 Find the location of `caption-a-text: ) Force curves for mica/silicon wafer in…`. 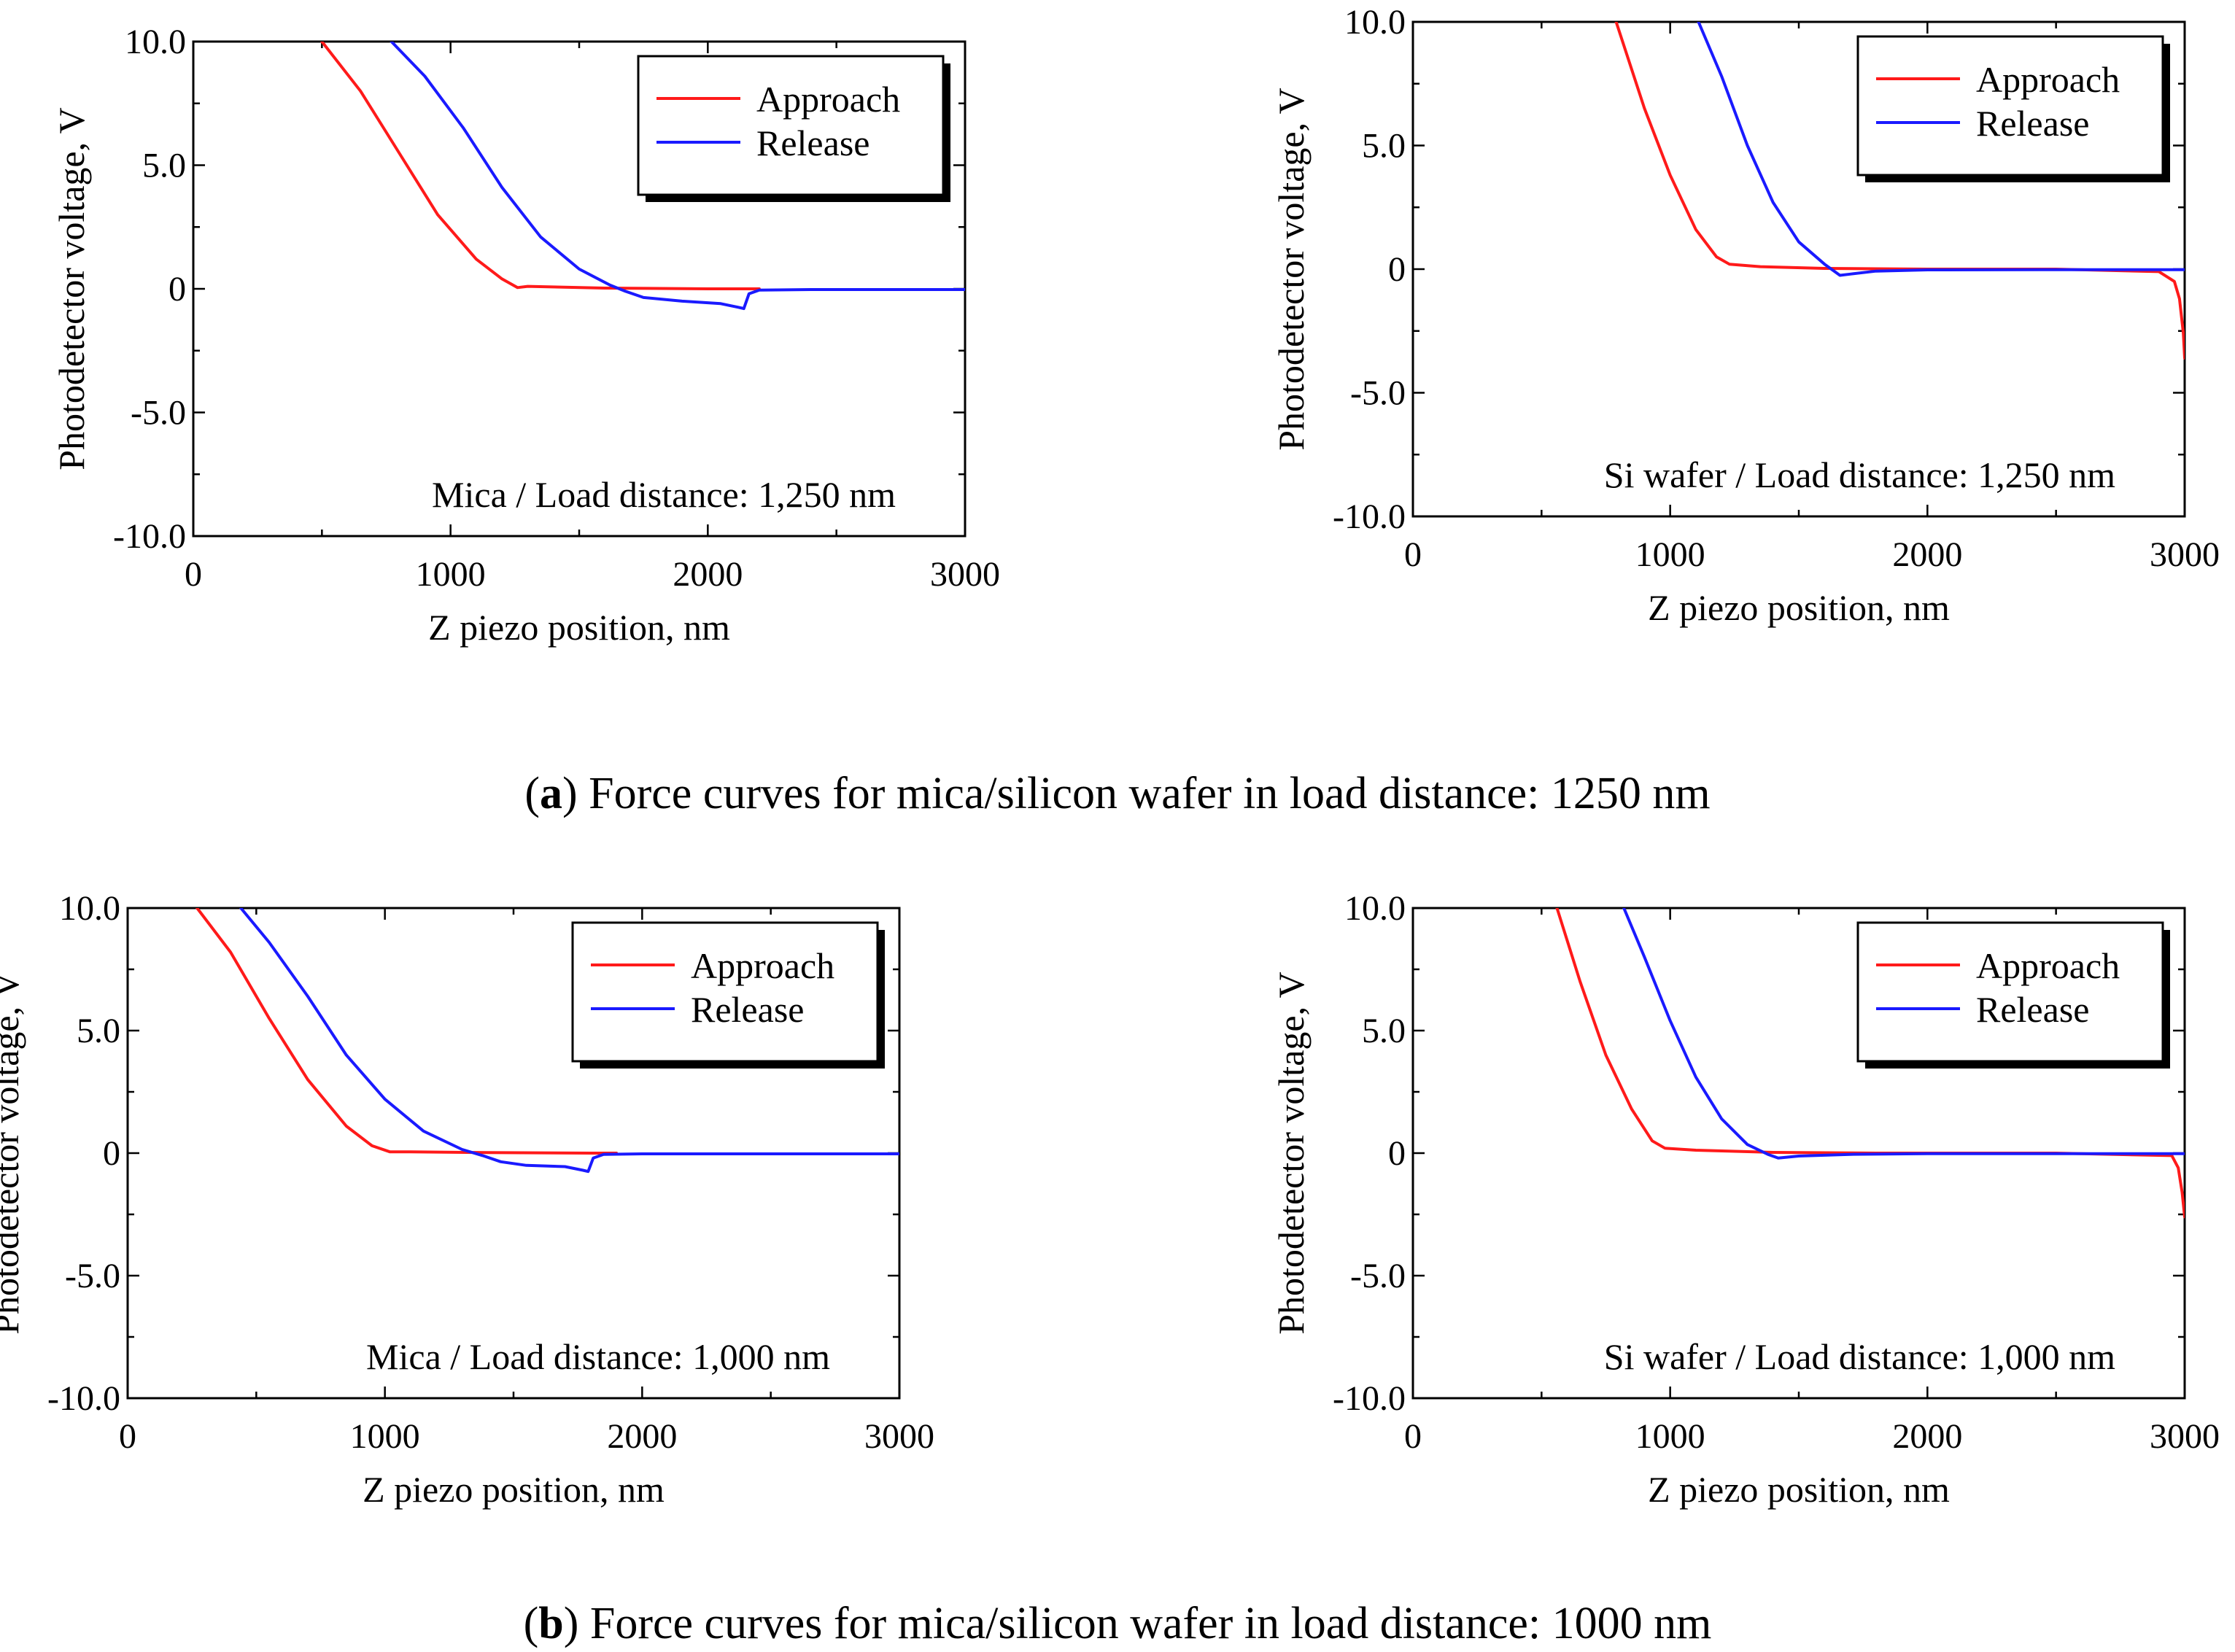

caption-a-text: ) Force curves for mica/silicon wafer in… is located at coordinates (1136, 793).